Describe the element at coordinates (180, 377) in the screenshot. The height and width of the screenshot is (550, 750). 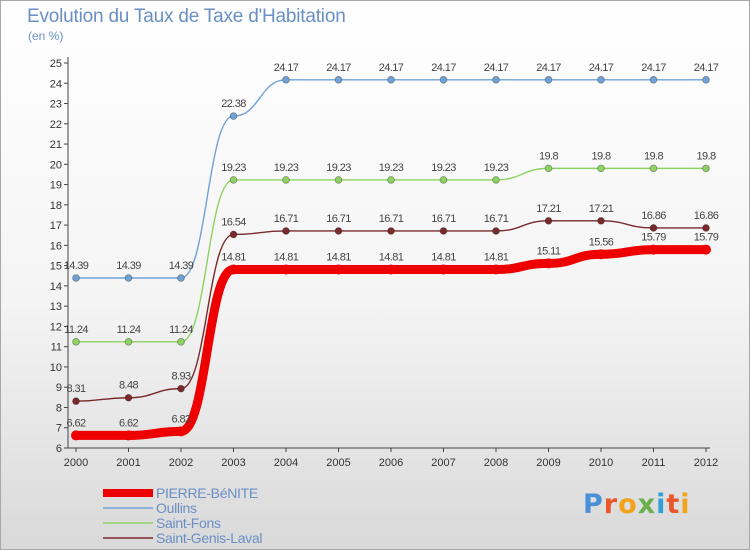
I see `data-label: 8.93` at that location.